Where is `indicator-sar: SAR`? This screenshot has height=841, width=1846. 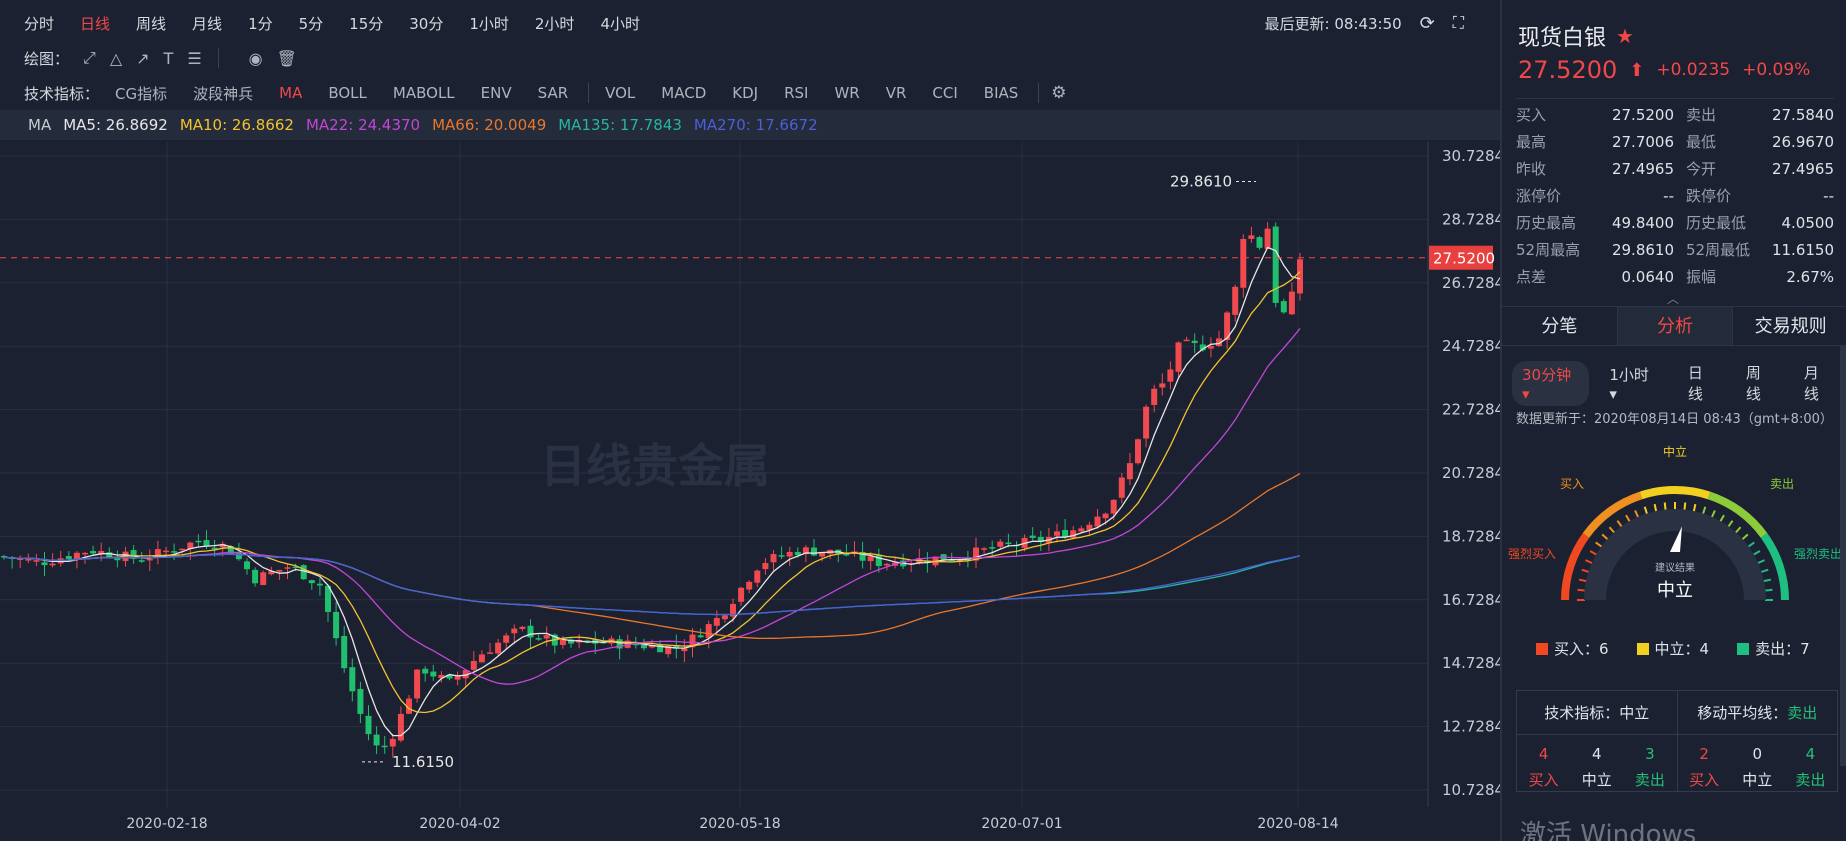 indicator-sar: SAR is located at coordinates (553, 93).